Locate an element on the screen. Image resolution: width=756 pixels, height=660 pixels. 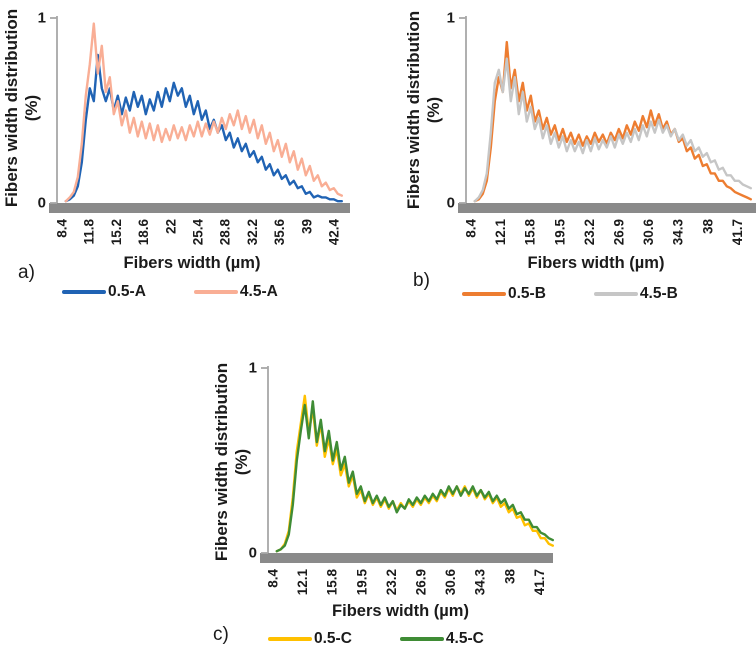
x-tick-label: 15.2 is located at coordinates (116, 232).